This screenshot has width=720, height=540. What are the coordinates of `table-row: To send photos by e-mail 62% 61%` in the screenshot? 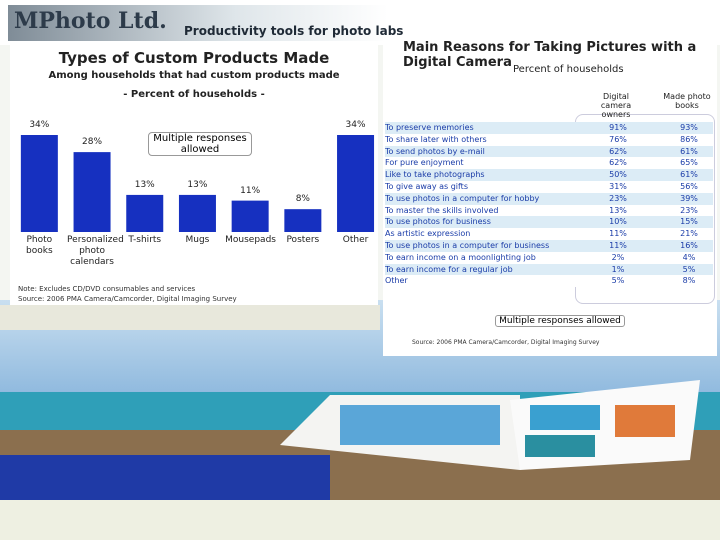 It's located at (549, 151).